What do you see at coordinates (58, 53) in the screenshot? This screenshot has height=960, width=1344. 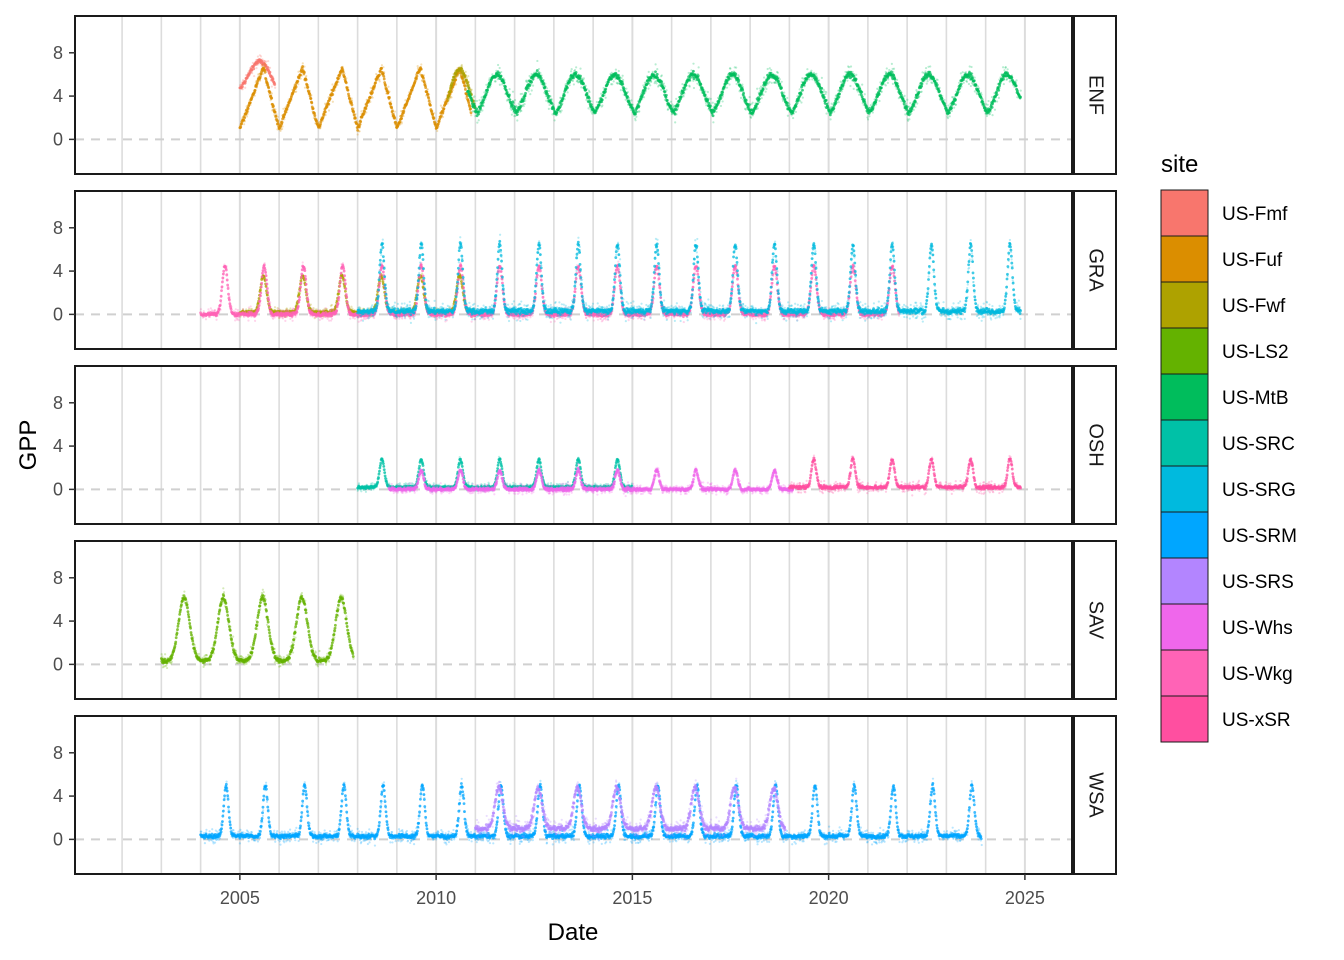 I see `y-tick-label: 8` at bounding box center [58, 53].